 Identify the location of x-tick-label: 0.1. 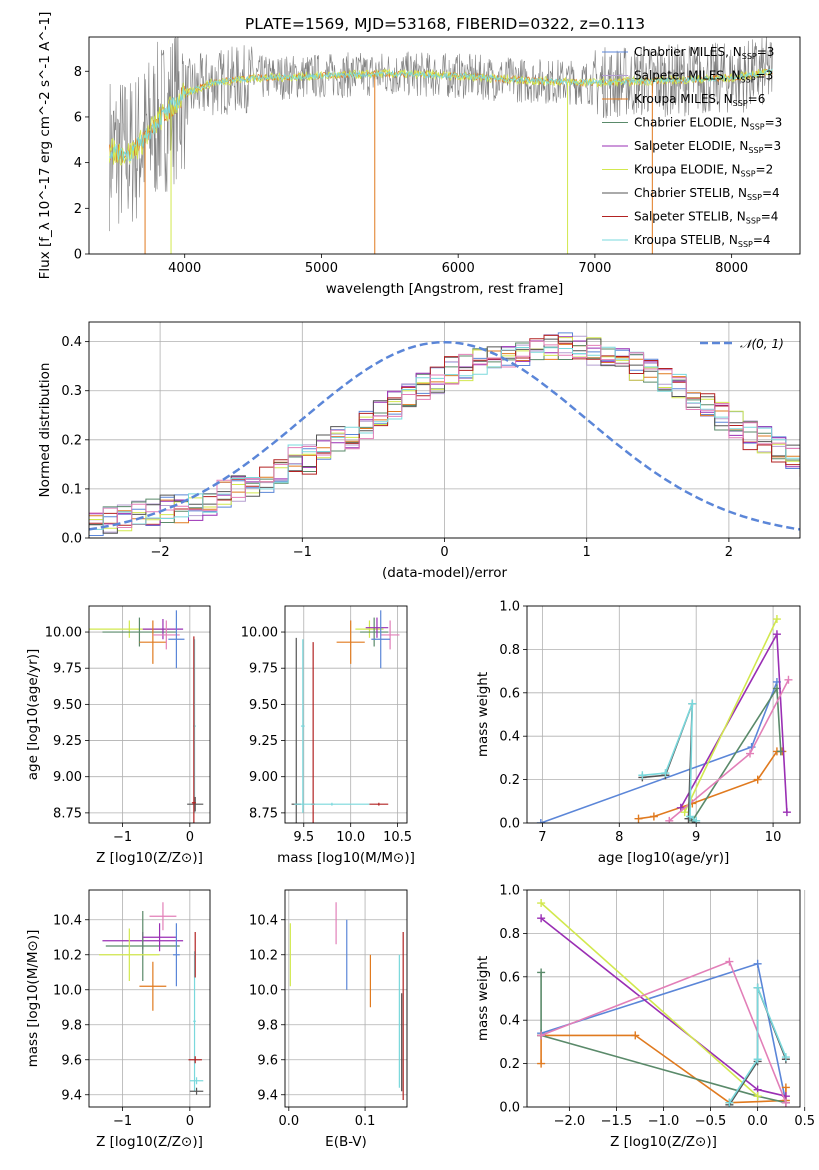
(365, 1121).